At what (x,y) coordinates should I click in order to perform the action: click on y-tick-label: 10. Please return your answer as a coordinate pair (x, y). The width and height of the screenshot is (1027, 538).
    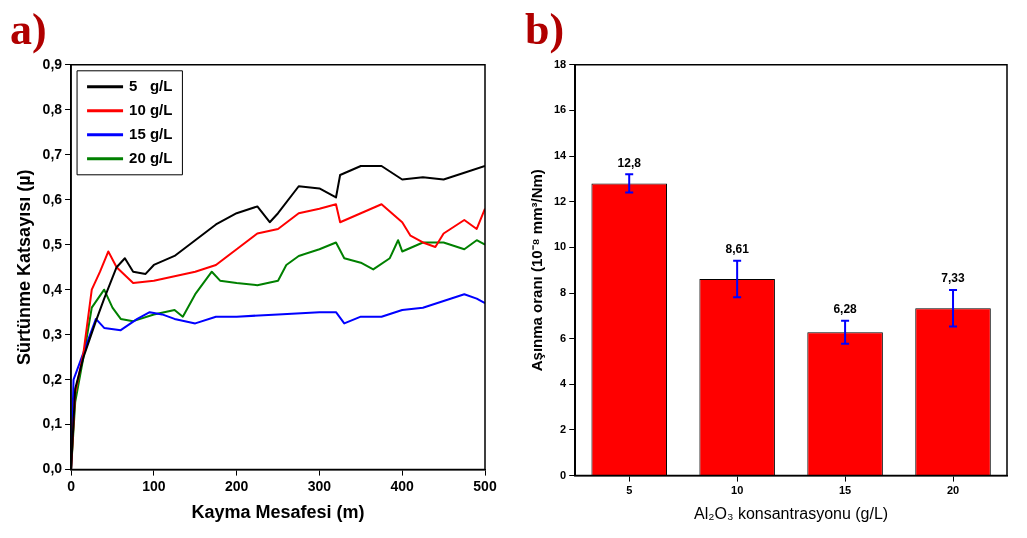
    Looking at the image, I should click on (560, 246).